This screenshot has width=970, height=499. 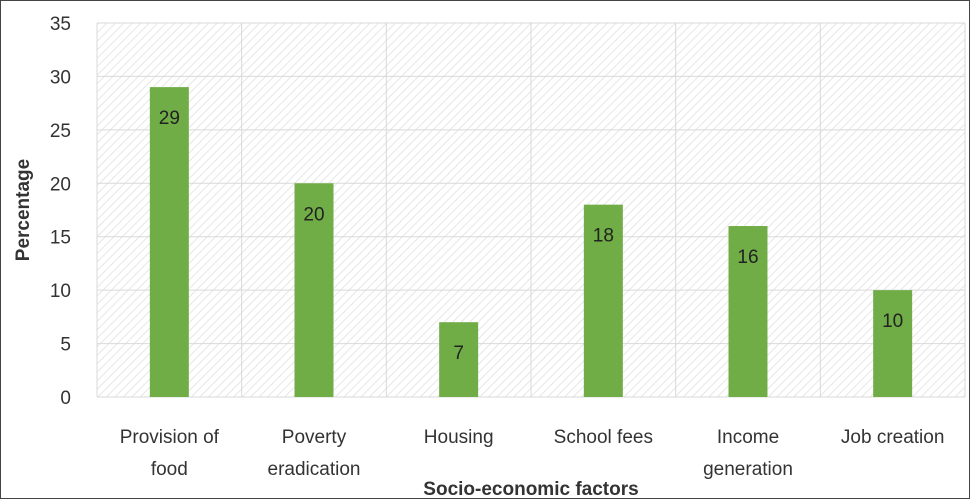 I want to click on y-tick-label: 20, so click(x=60, y=184).